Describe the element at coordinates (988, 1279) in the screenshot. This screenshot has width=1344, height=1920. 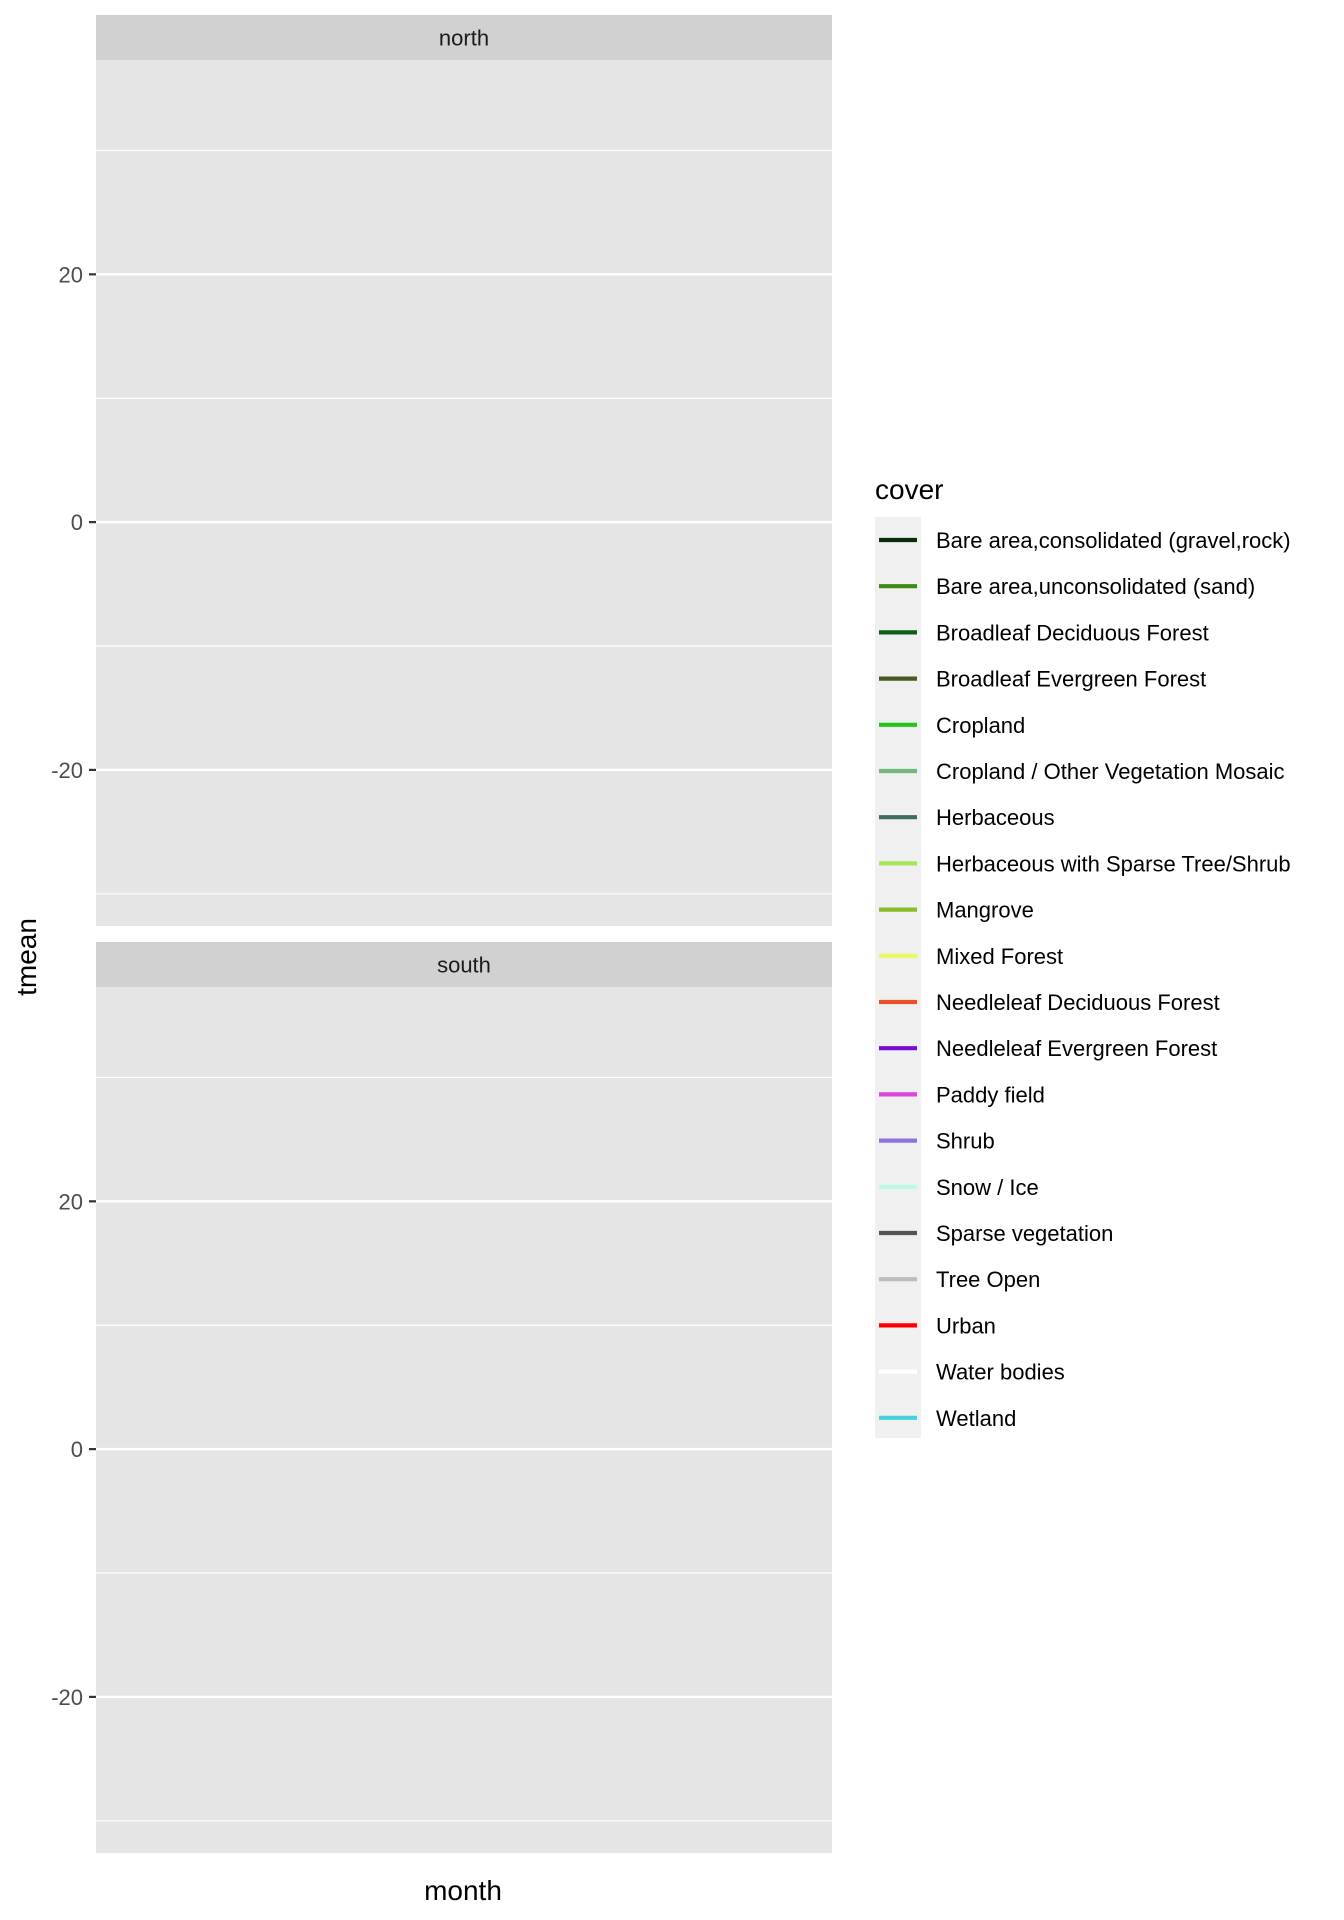
I see `legend-label: Tree Open` at that location.